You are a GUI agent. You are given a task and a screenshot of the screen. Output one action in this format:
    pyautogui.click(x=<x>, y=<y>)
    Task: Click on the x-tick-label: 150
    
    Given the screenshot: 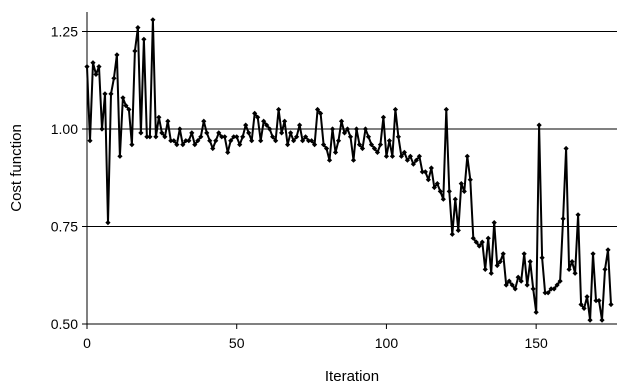 What is the action you would take?
    pyautogui.click(x=536, y=343)
    